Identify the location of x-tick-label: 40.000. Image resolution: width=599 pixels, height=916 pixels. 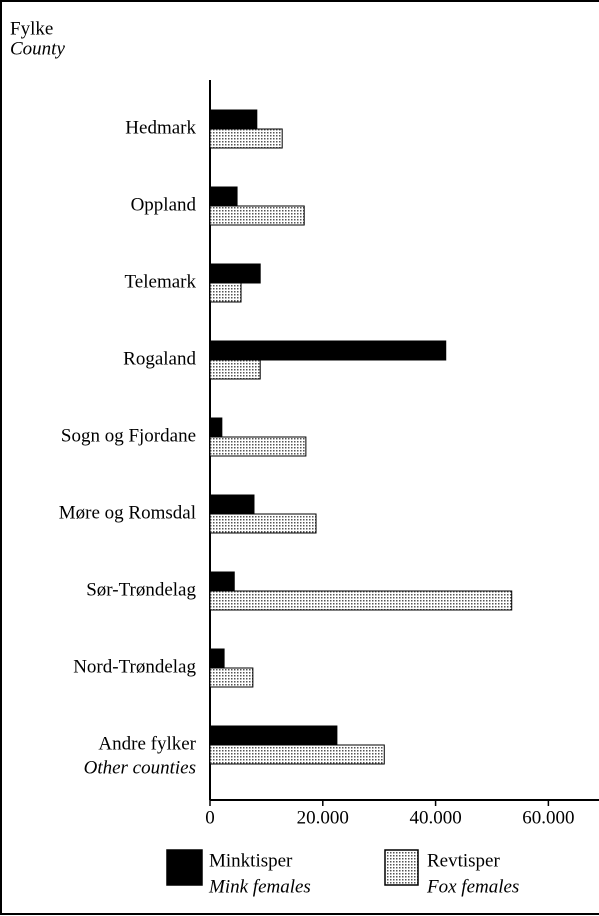
(435, 817).